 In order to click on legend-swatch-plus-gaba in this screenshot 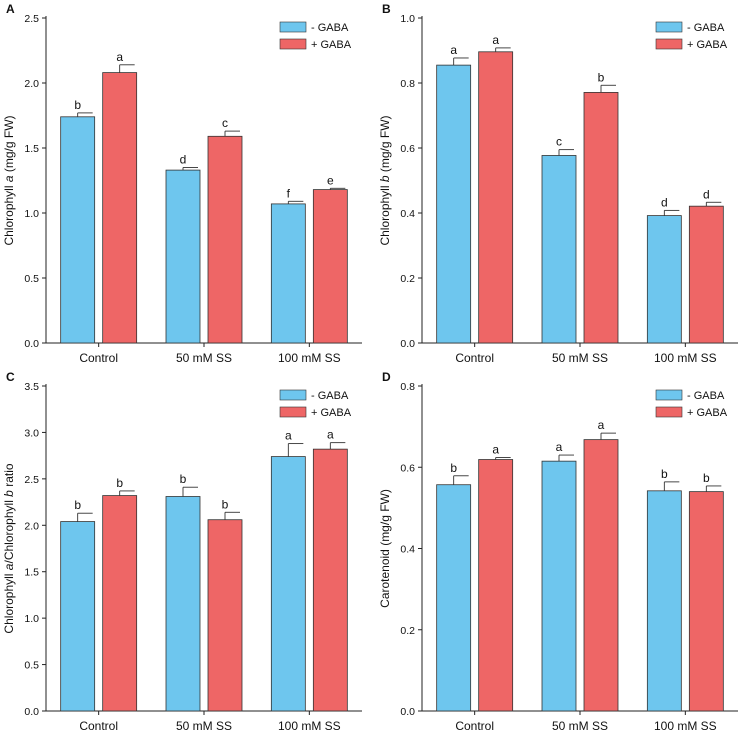, I will do `click(669, 44)`.